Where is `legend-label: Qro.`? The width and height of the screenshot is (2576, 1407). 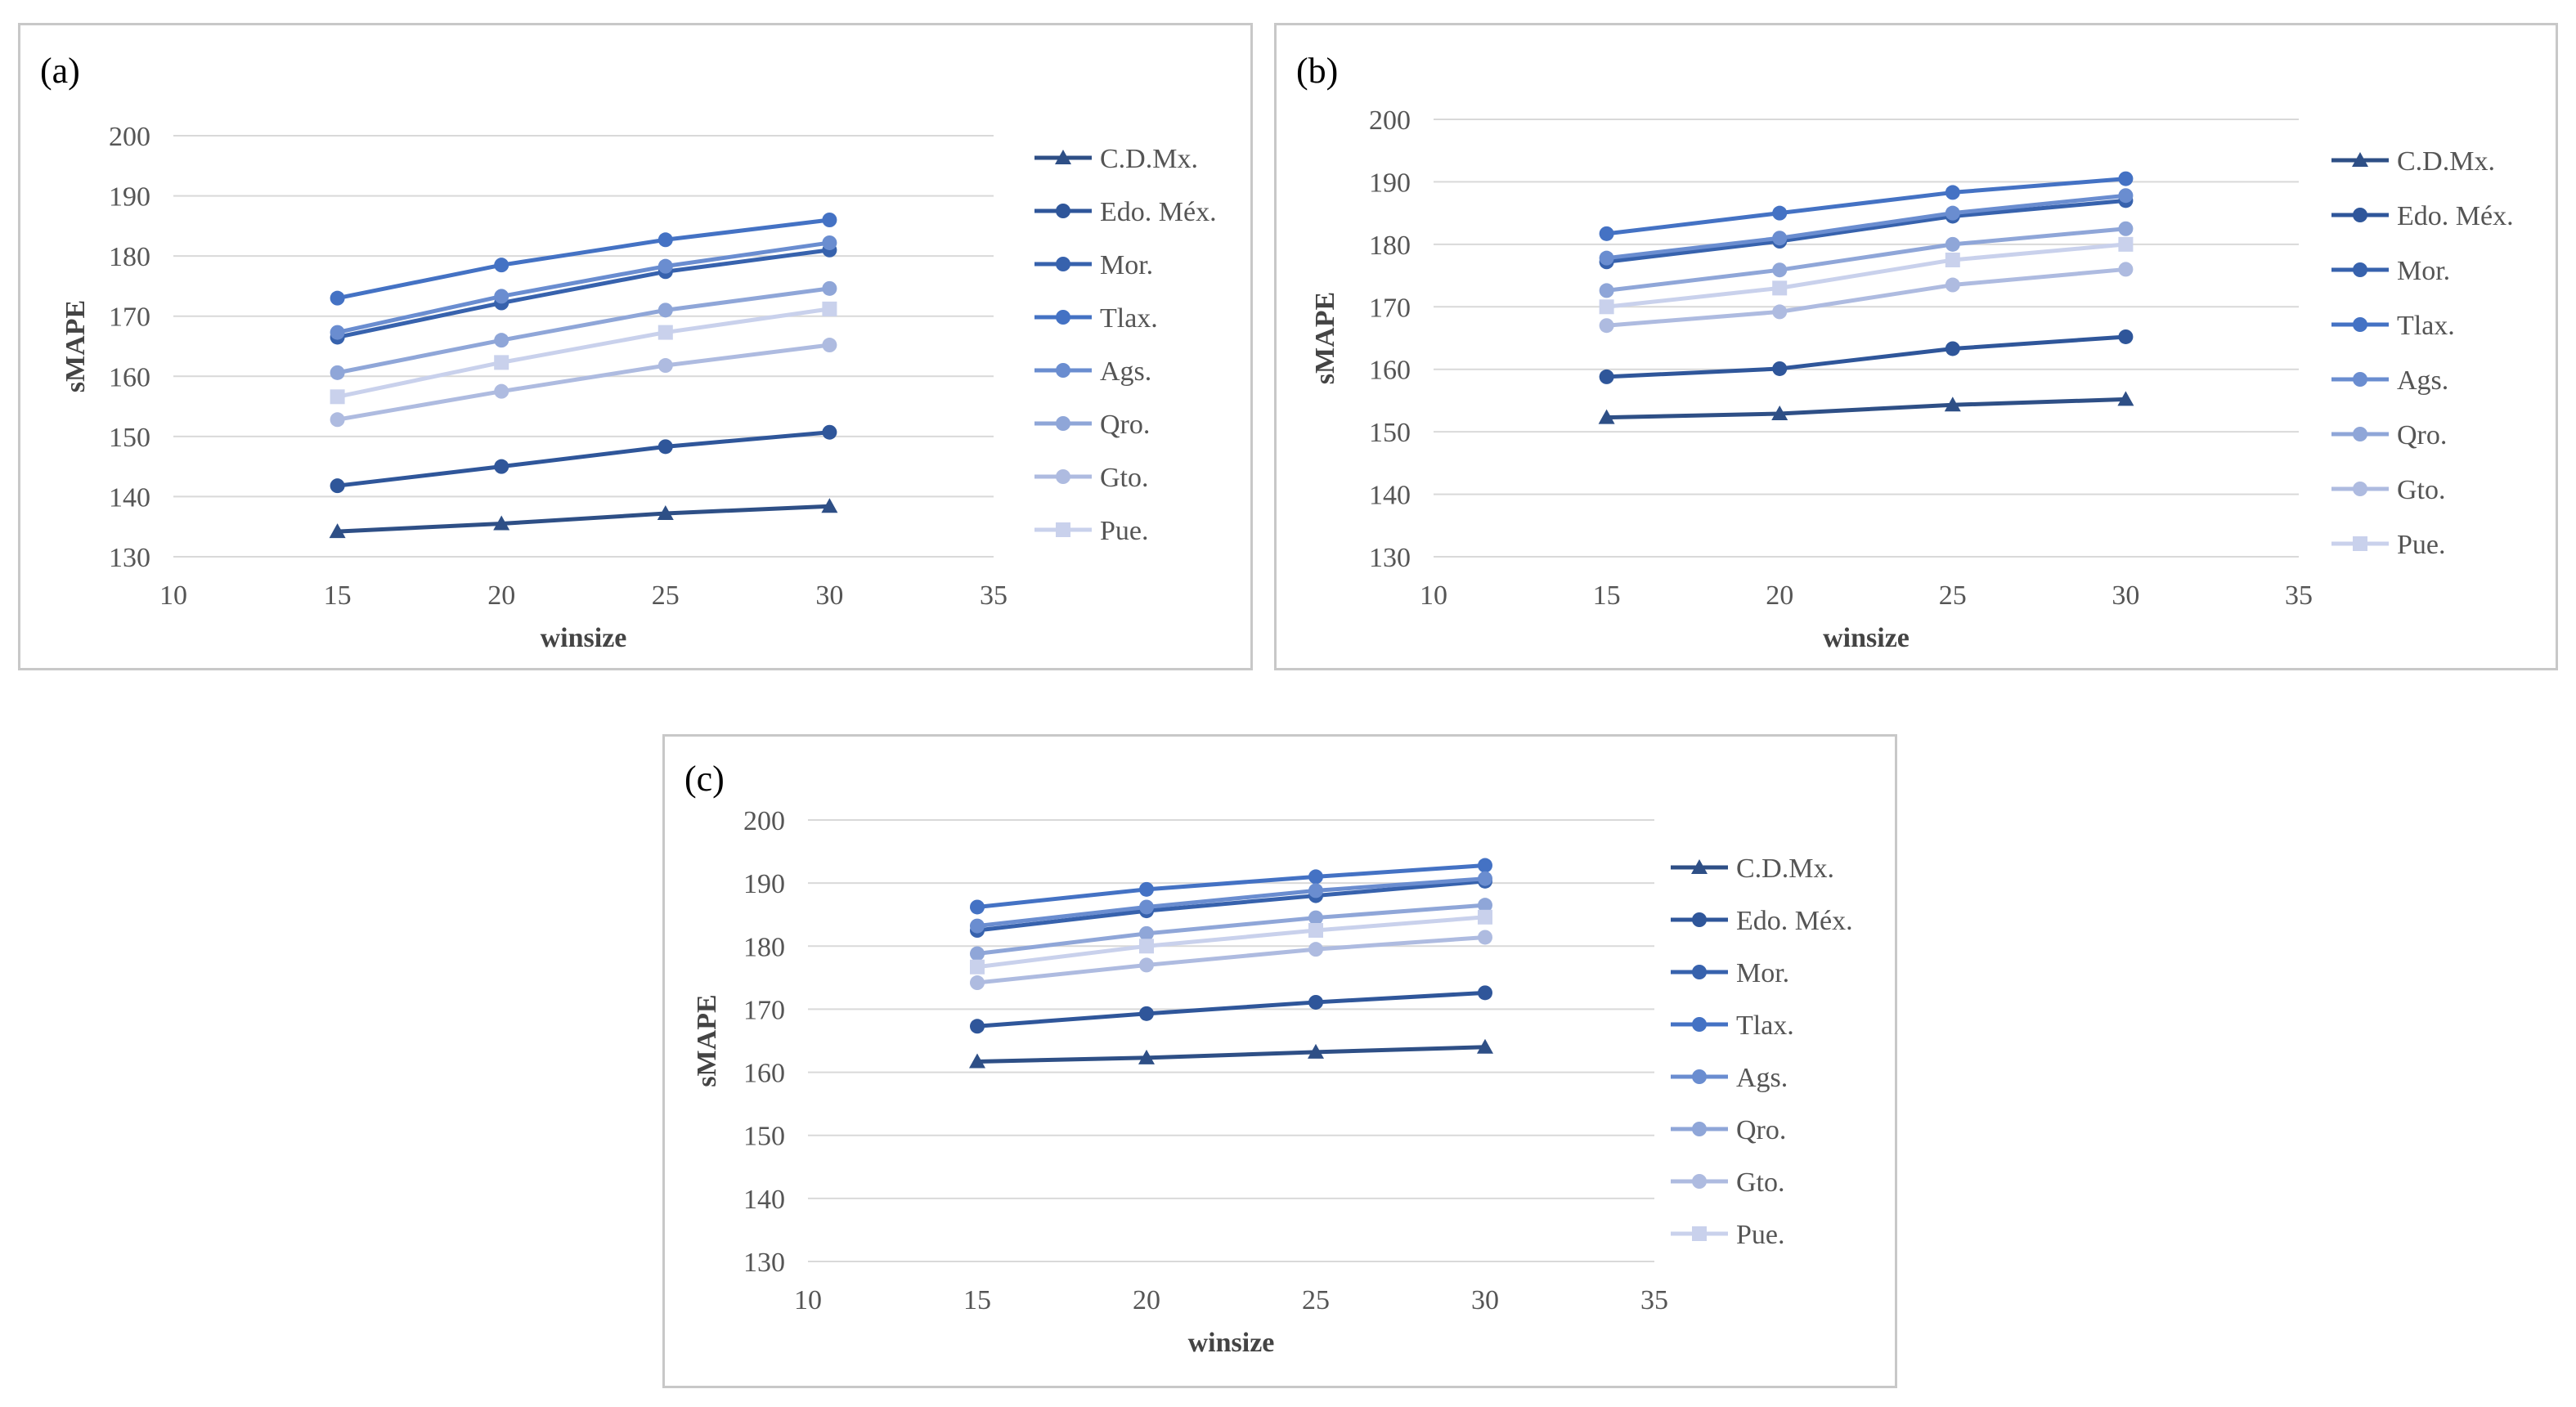
legend-label: Qro. is located at coordinates (1125, 425).